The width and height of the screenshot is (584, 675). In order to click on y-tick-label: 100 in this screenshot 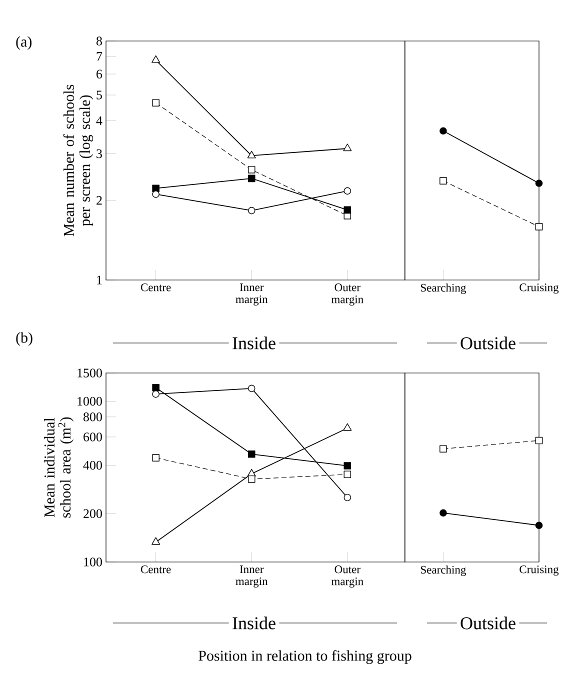, I will do `click(93, 562)`.